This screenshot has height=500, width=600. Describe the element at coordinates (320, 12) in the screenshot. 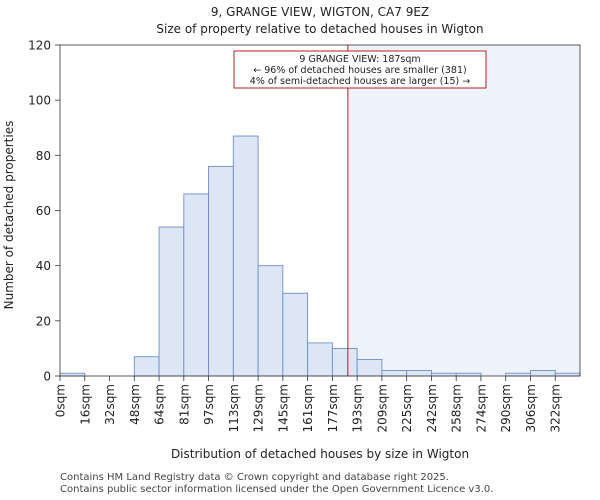

I see `chart-title: 9, GRANGE VIEW, WIGTON, CA7 9EZ` at that location.